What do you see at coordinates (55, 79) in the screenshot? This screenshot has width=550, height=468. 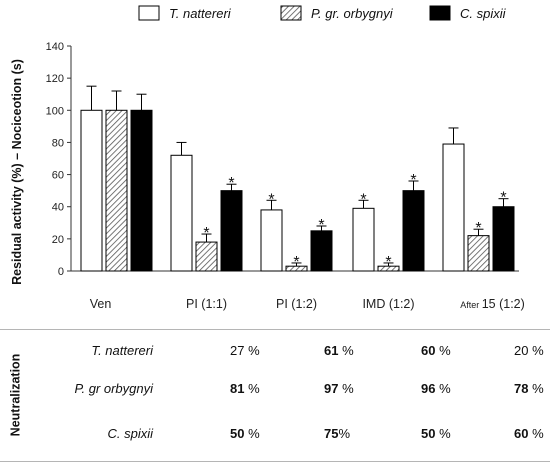 I see `y-tick-label-6: 120` at bounding box center [55, 79].